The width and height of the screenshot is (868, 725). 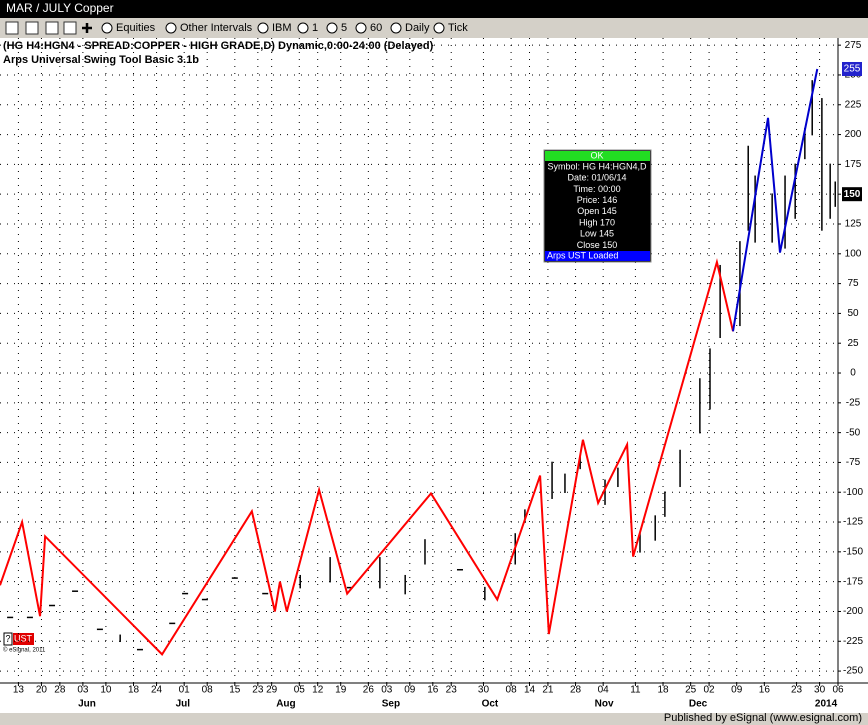 I want to click on last-marker-bg, so click(x=852, y=194).